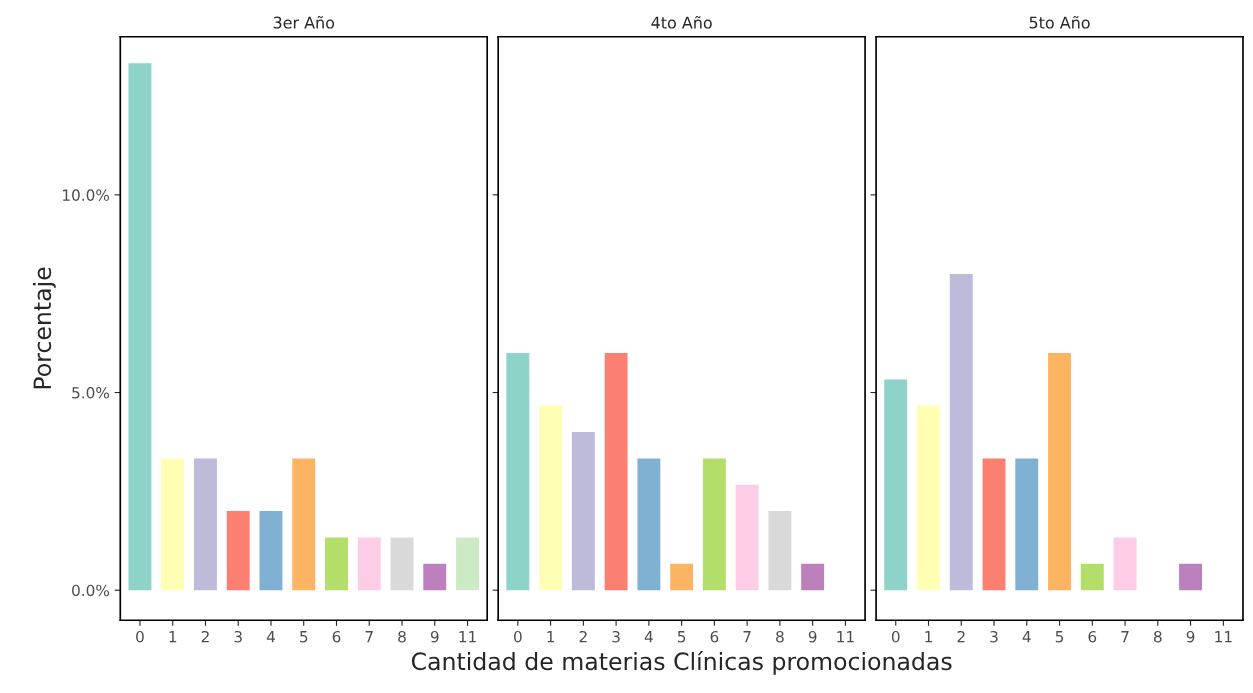 This screenshot has height=693, width=1253. What do you see at coordinates (1059, 22) in the screenshot?
I see `chart-title: 5to Año` at bounding box center [1059, 22].